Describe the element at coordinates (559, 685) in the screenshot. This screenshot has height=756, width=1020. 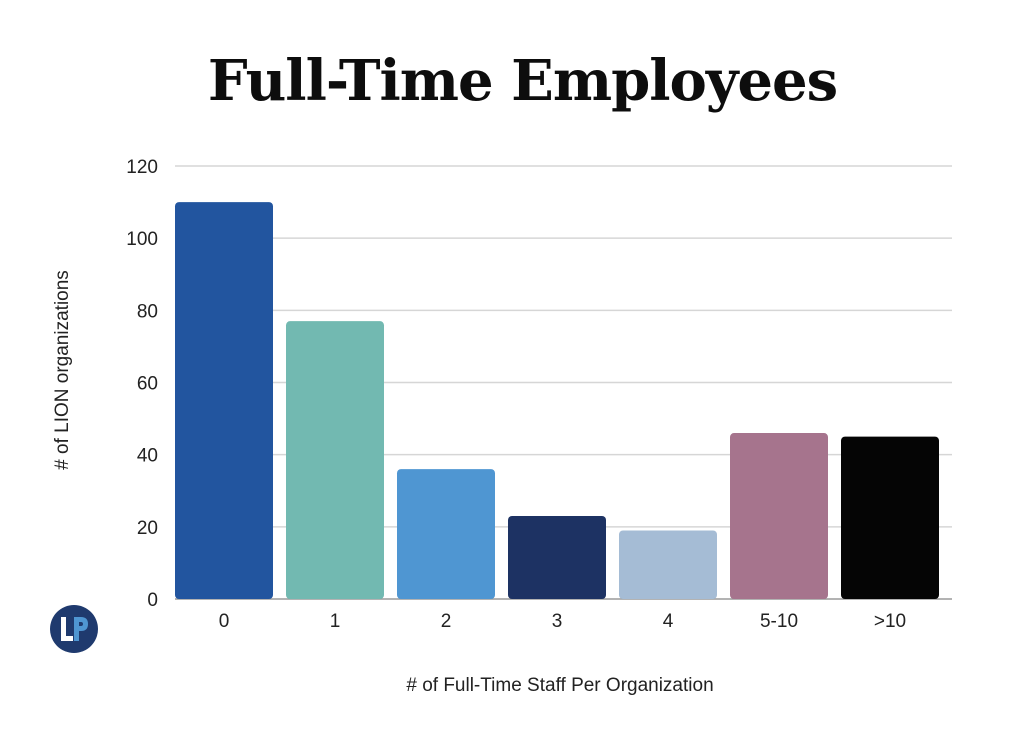
I see `x-axis-label: # of Full-Time Staff Per Organization` at that location.